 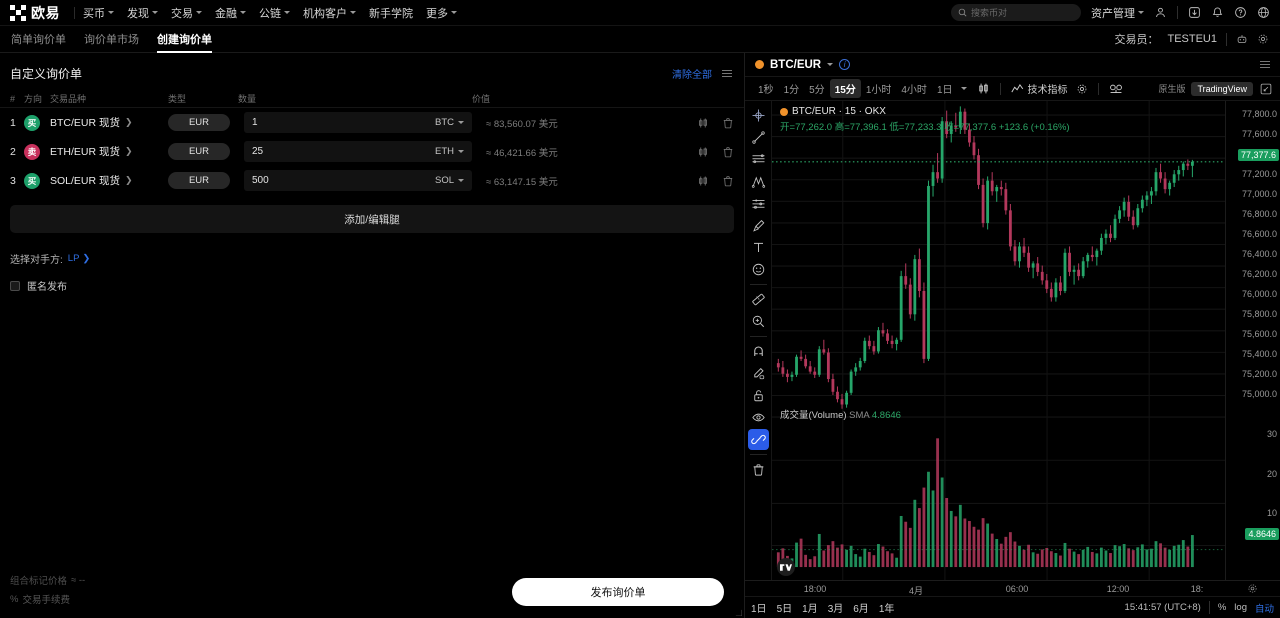 I want to click on timeframe-1d: 1日, so click(x=944, y=90).